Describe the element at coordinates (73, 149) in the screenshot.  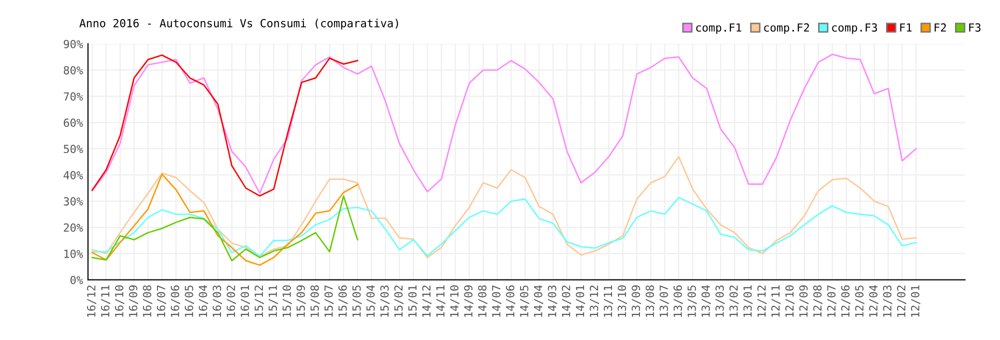
I see `y-tick-label: 50%` at that location.